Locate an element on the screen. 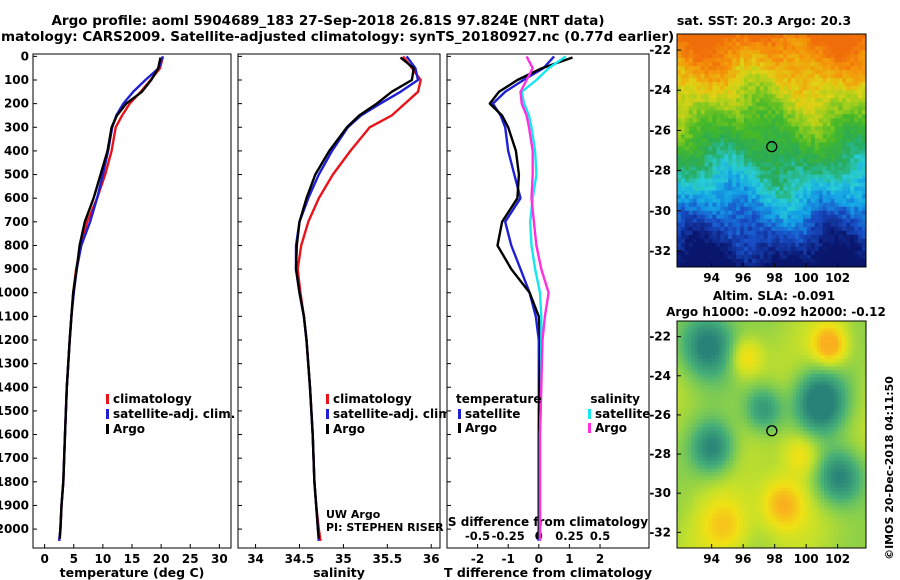 This screenshot has width=900, height=580. x-tick-label: 35.5 is located at coordinates (387, 559).